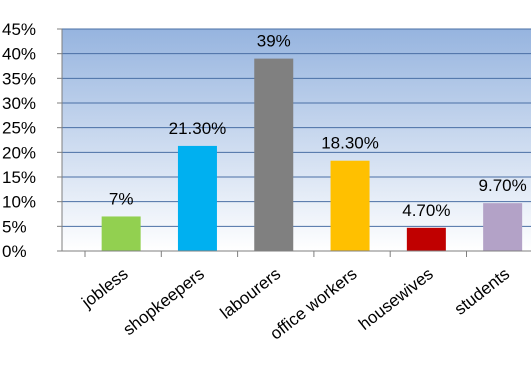  I want to click on data-label: 18.30%, so click(350, 143).